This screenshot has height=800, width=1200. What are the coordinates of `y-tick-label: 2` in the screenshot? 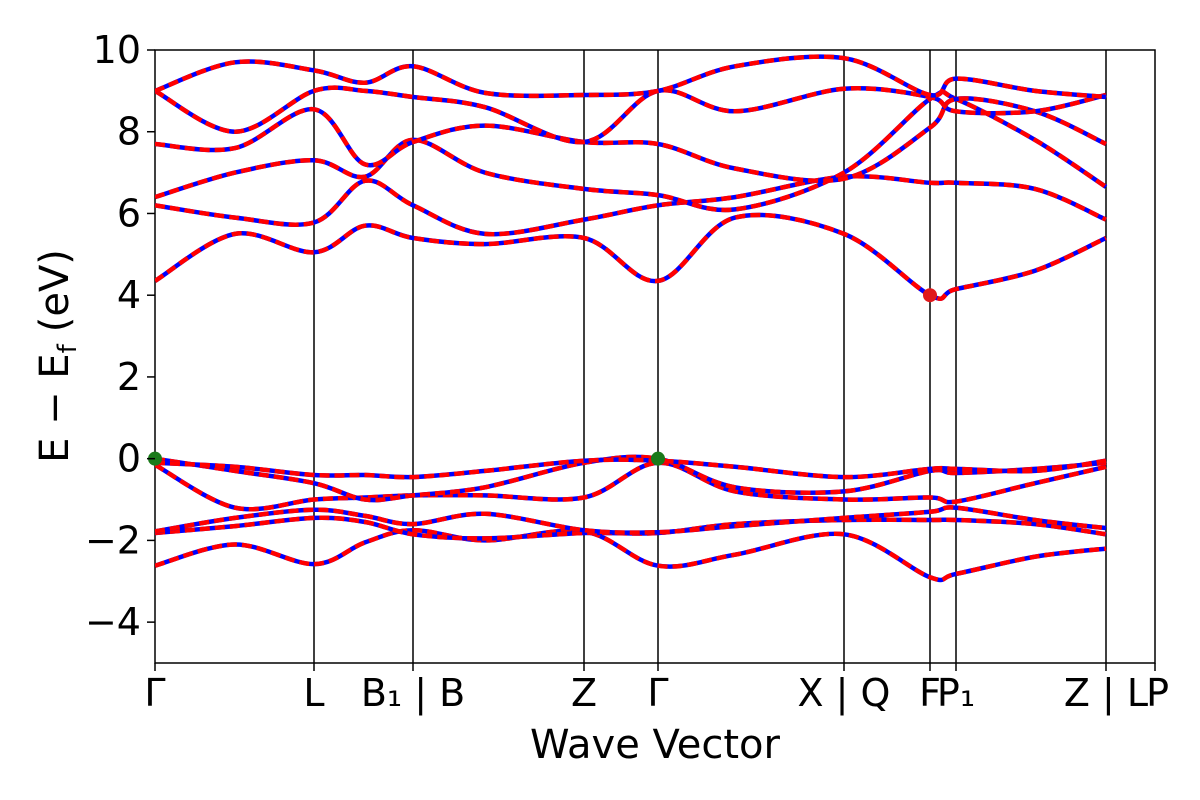 It's located at (129, 377).